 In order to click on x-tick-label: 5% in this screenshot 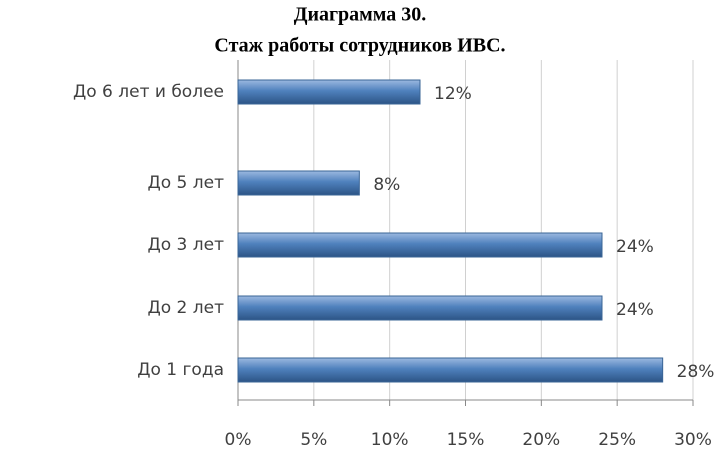, I will do `click(313, 440)`.